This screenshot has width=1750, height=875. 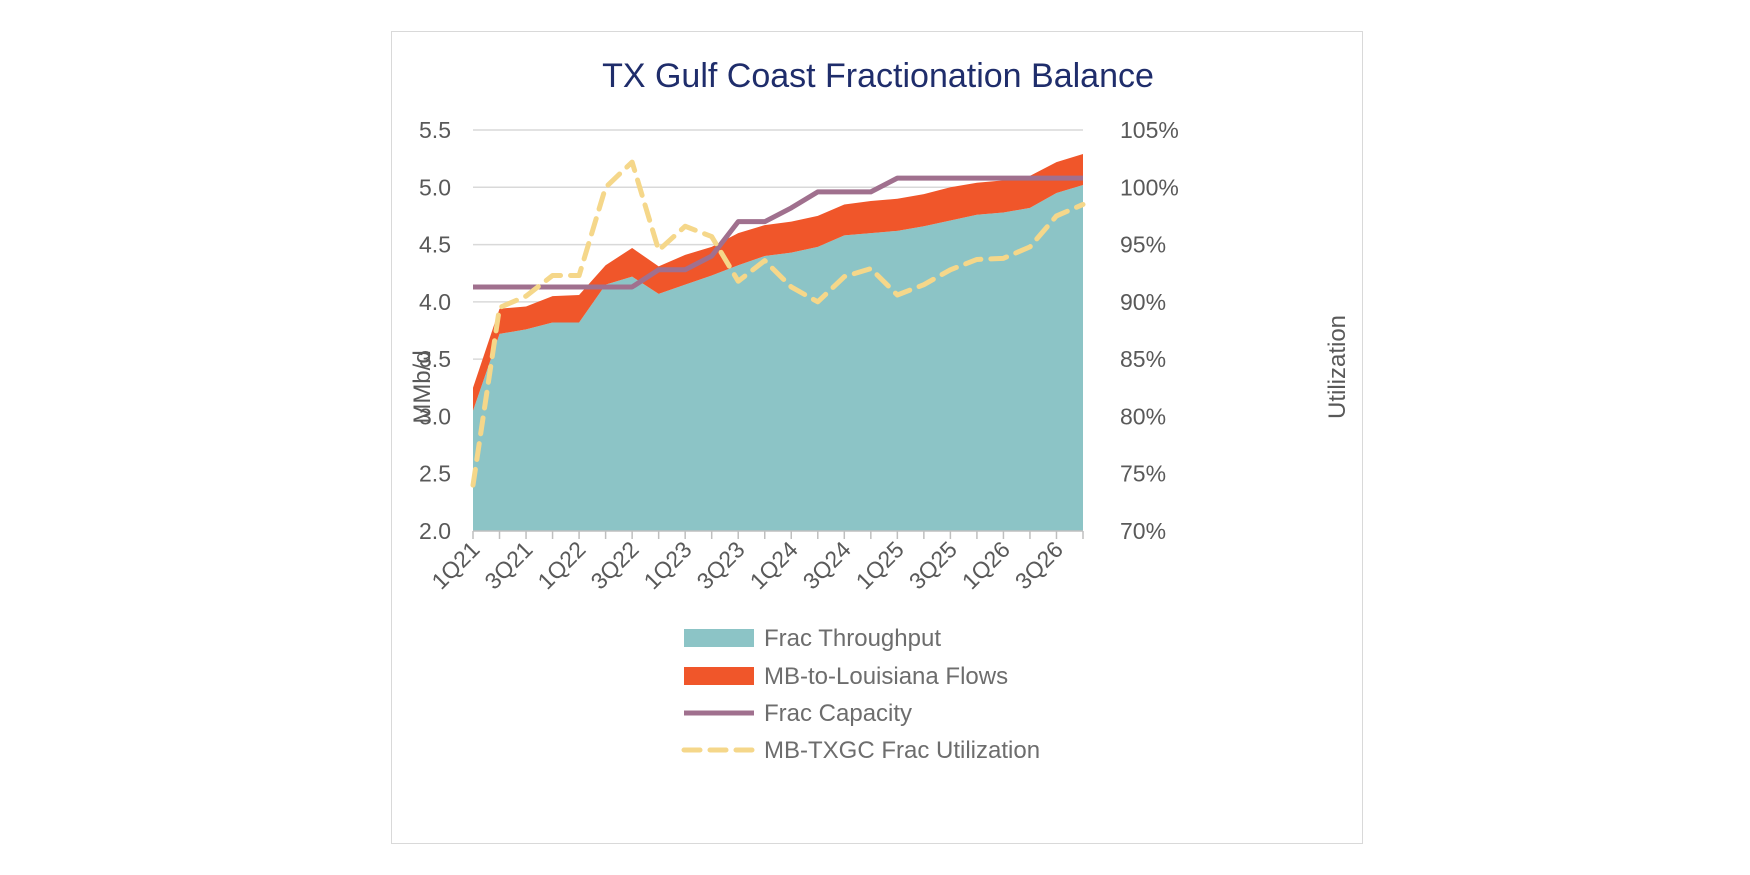 What do you see at coordinates (1143, 531) in the screenshot?
I see `y2-tick-label: 70%` at bounding box center [1143, 531].